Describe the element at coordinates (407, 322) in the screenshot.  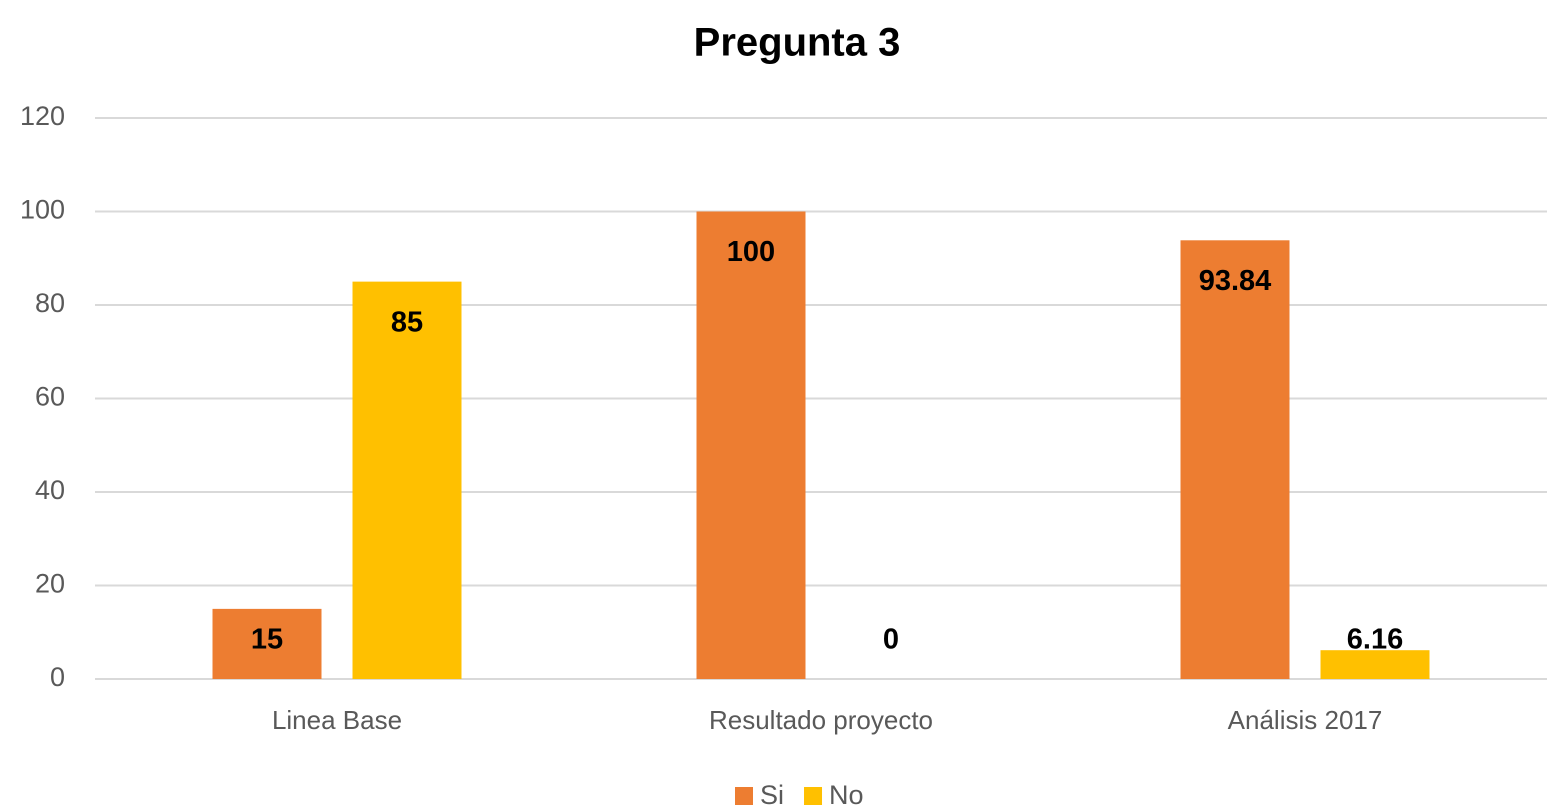
I see `data-label: 85` at that location.